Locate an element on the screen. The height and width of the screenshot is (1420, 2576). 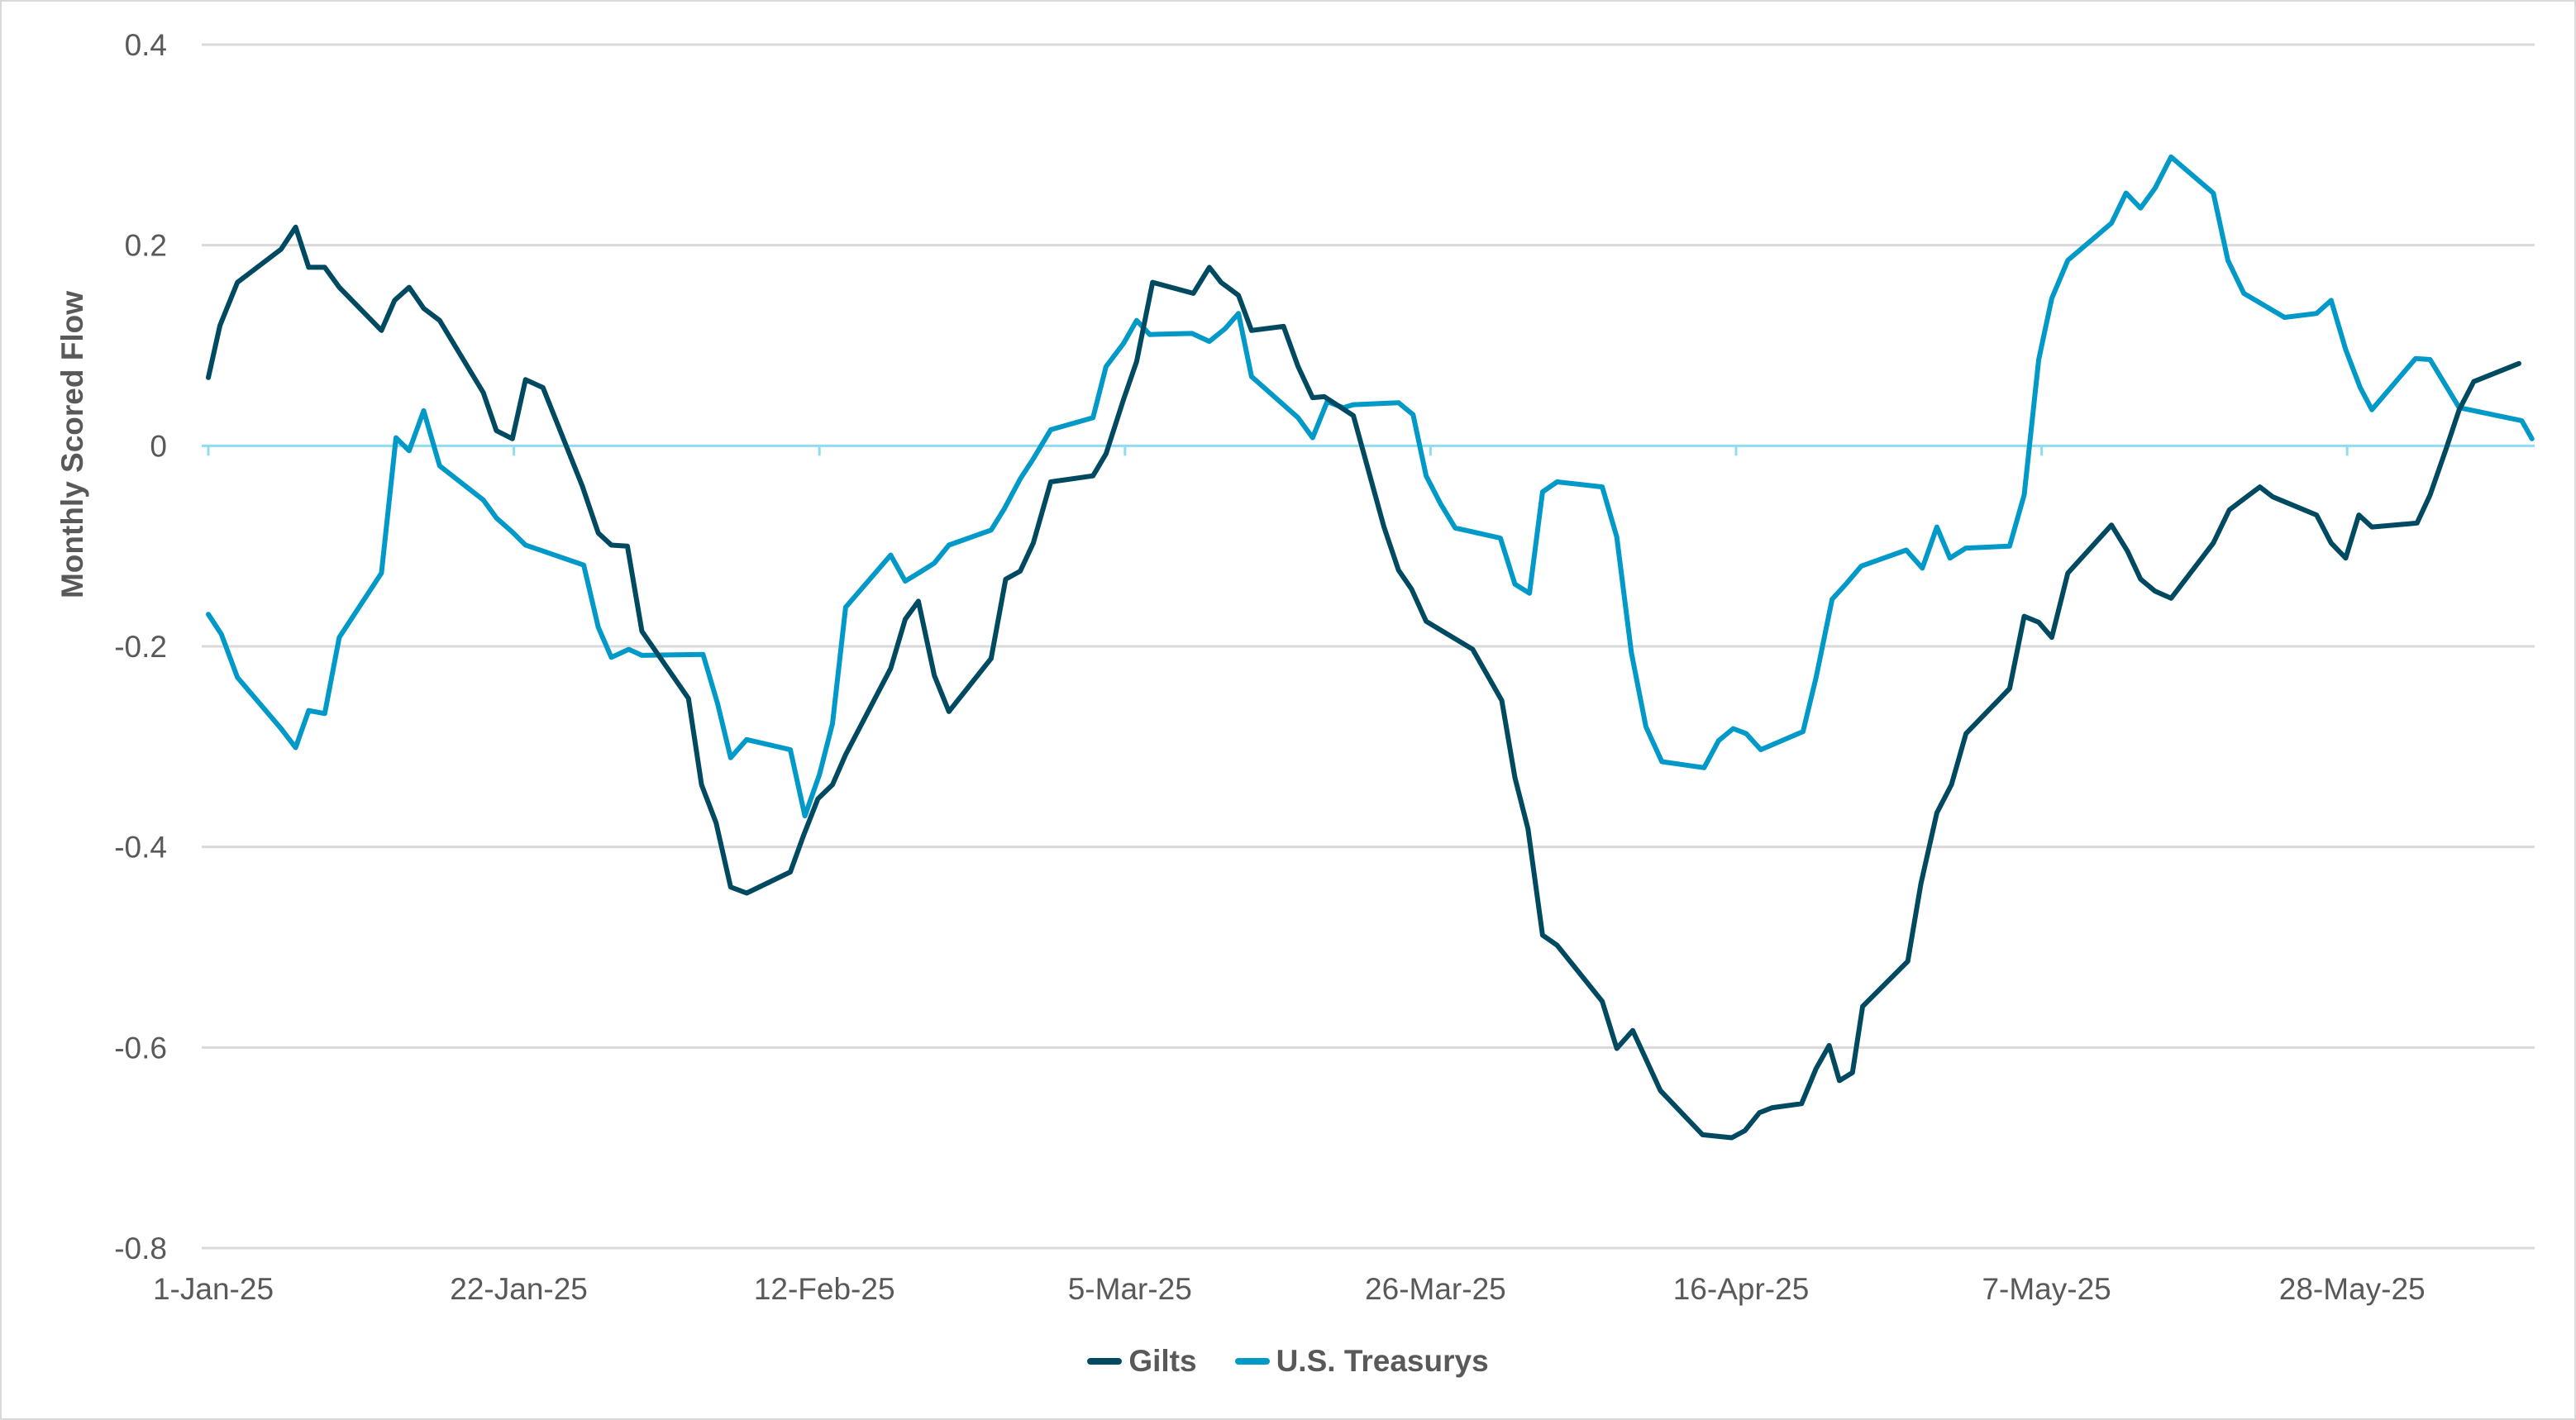
y-tick-label: -0.2 is located at coordinates (140, 647).